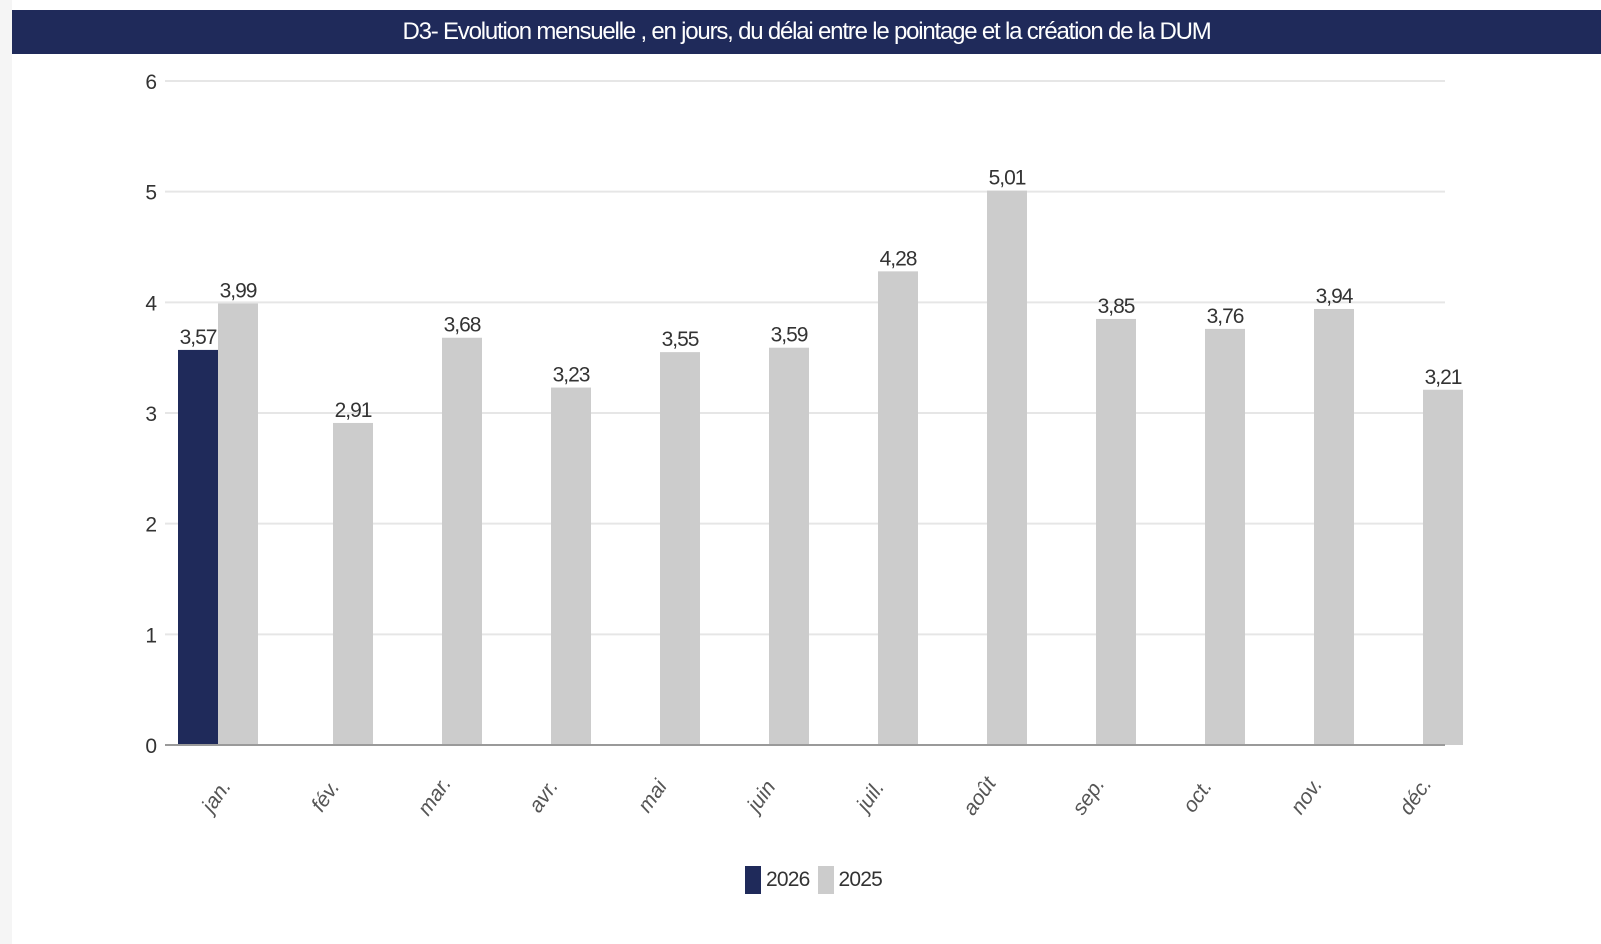 The image size is (1601, 944). Describe the element at coordinates (1416, 796) in the screenshot. I see `x-tick-label: déc.` at that location.